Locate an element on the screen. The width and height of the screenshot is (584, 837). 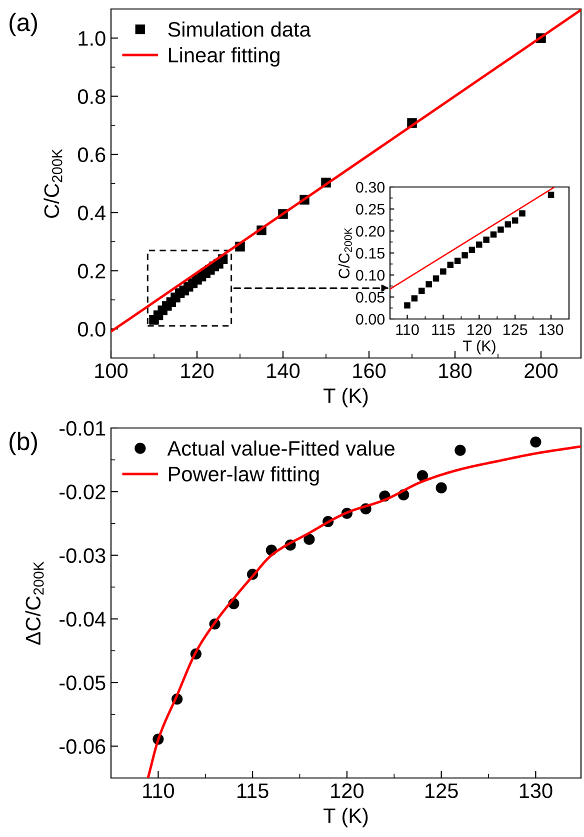
x-tick-label: 200 is located at coordinates (541, 370).